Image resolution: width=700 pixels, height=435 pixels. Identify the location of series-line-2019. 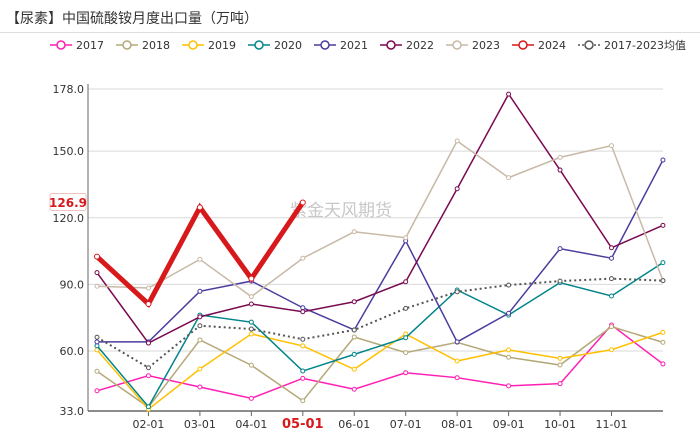
(380, 371).